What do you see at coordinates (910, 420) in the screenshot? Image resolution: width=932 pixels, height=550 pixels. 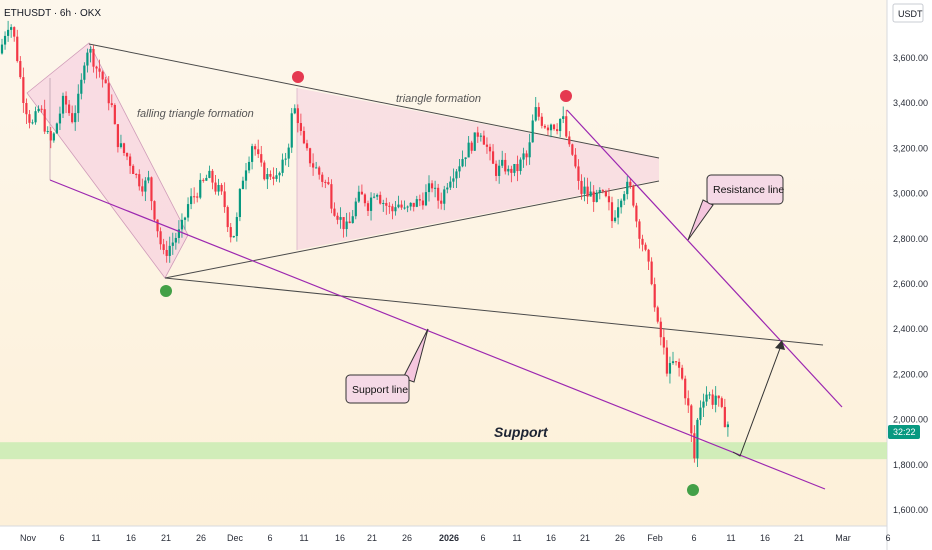 I see `price-tick-label: 2,000.00` at bounding box center [910, 420].